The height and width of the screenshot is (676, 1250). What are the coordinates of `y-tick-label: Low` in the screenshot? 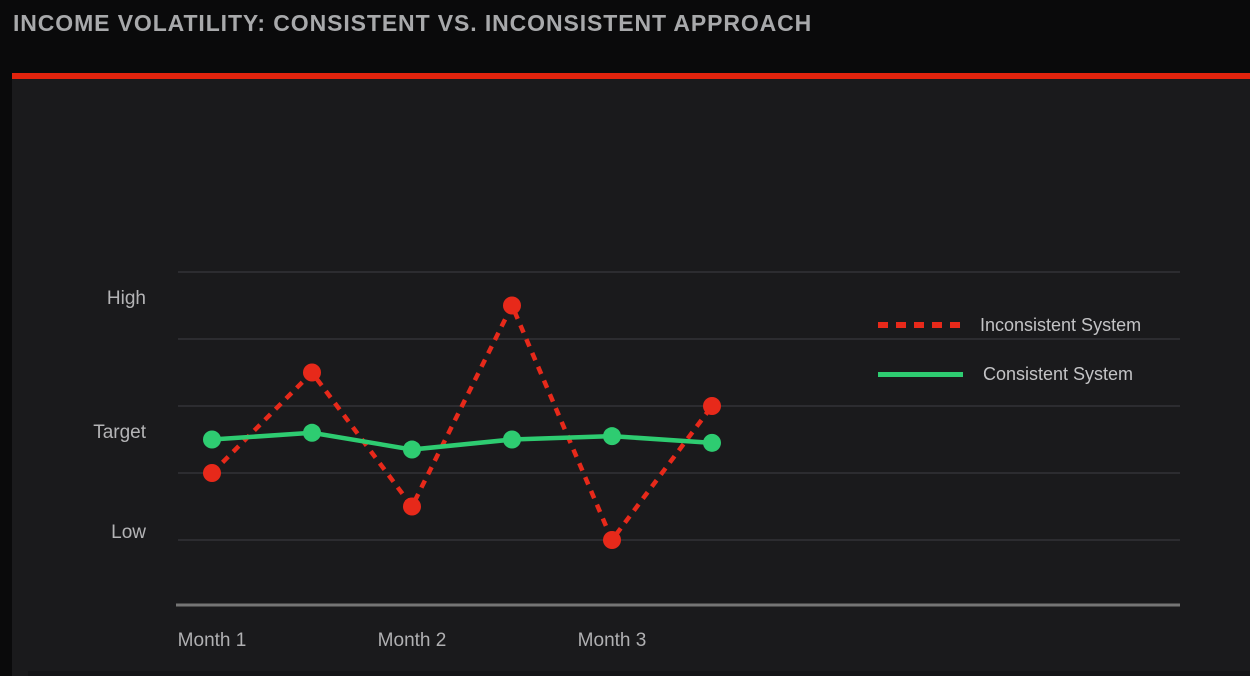 It's located at (128, 533).